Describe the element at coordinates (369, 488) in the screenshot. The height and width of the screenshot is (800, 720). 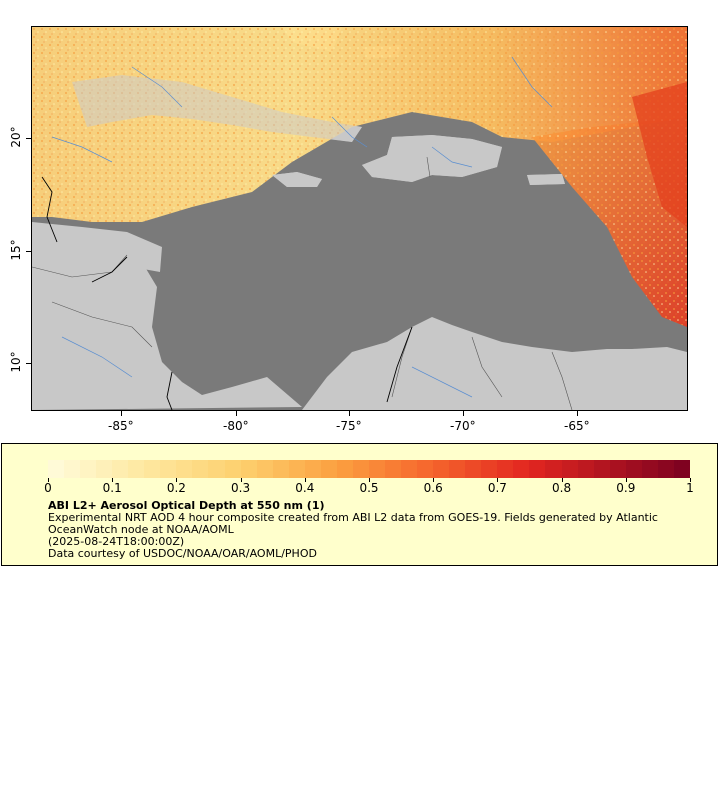
I see `colorbar-tick-label: 0.5` at that location.